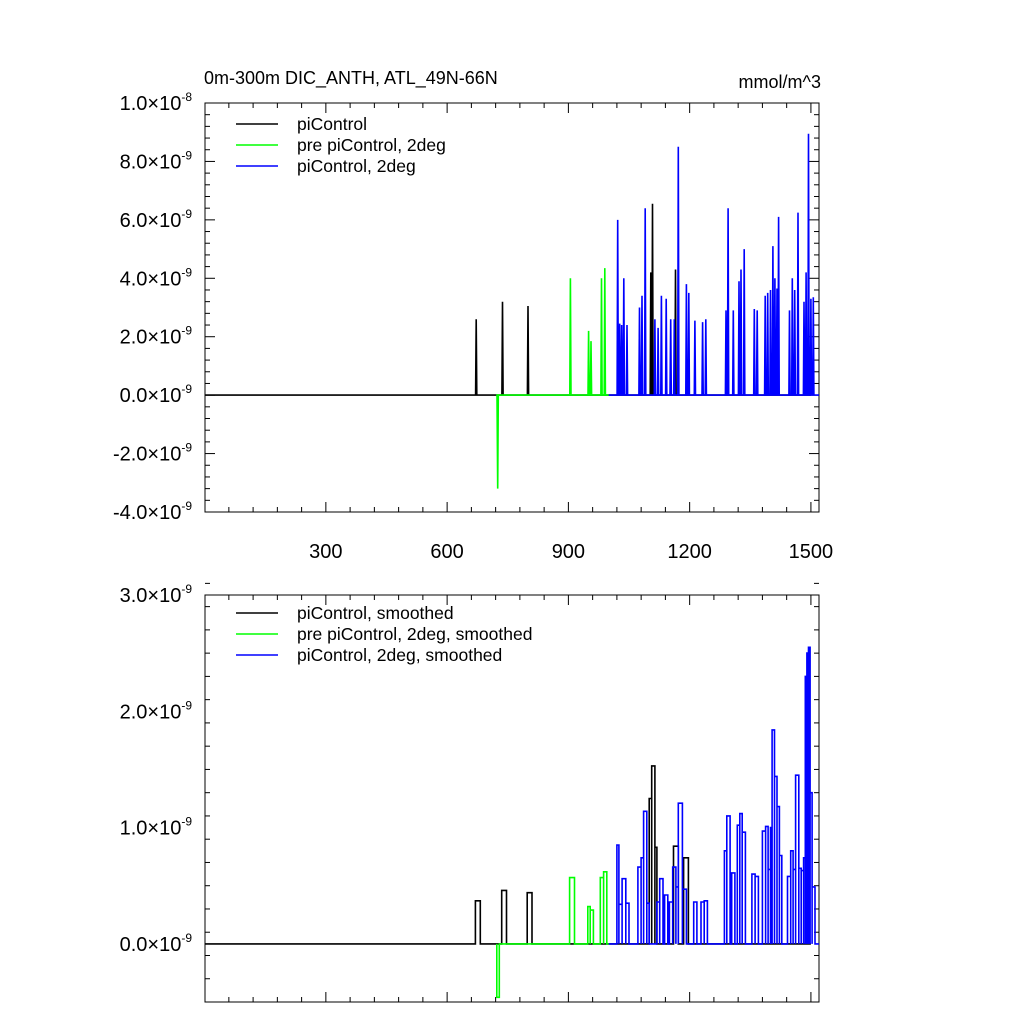 This screenshot has height=1024, width=1024. Describe the element at coordinates (780, 82) in the screenshot. I see `units-label: mmol/m^3` at that location.